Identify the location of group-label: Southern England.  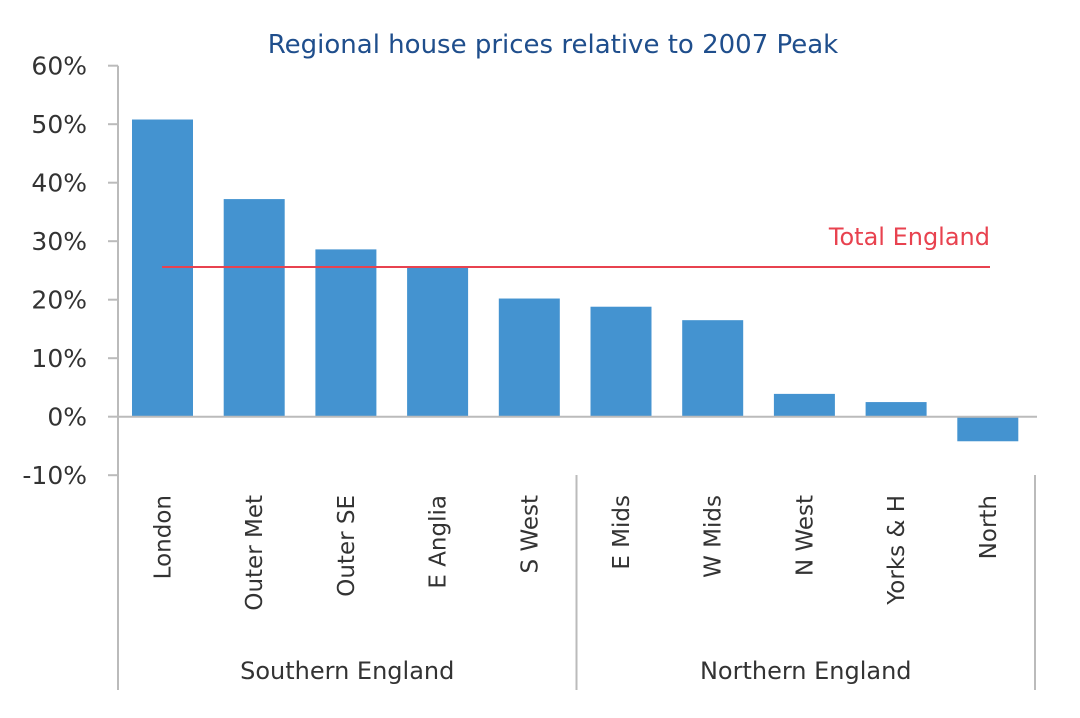
(347, 671).